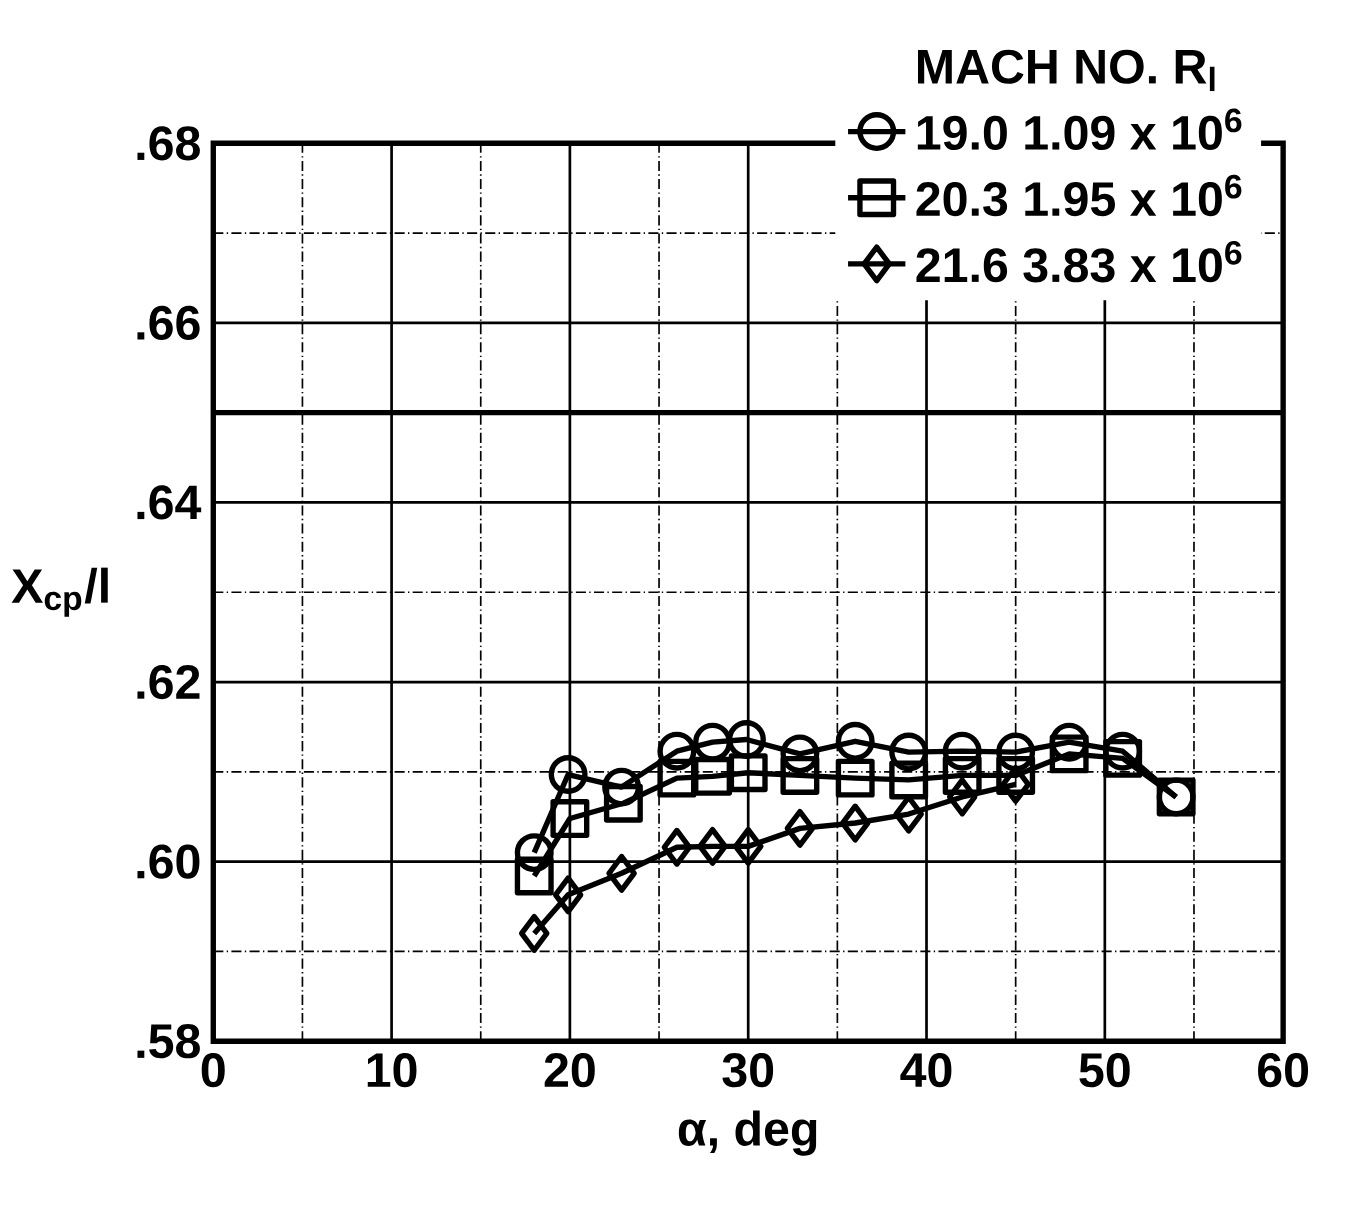 The width and height of the screenshot is (1350, 1232). I want to click on y-tick-label: .66, so click(168, 322).